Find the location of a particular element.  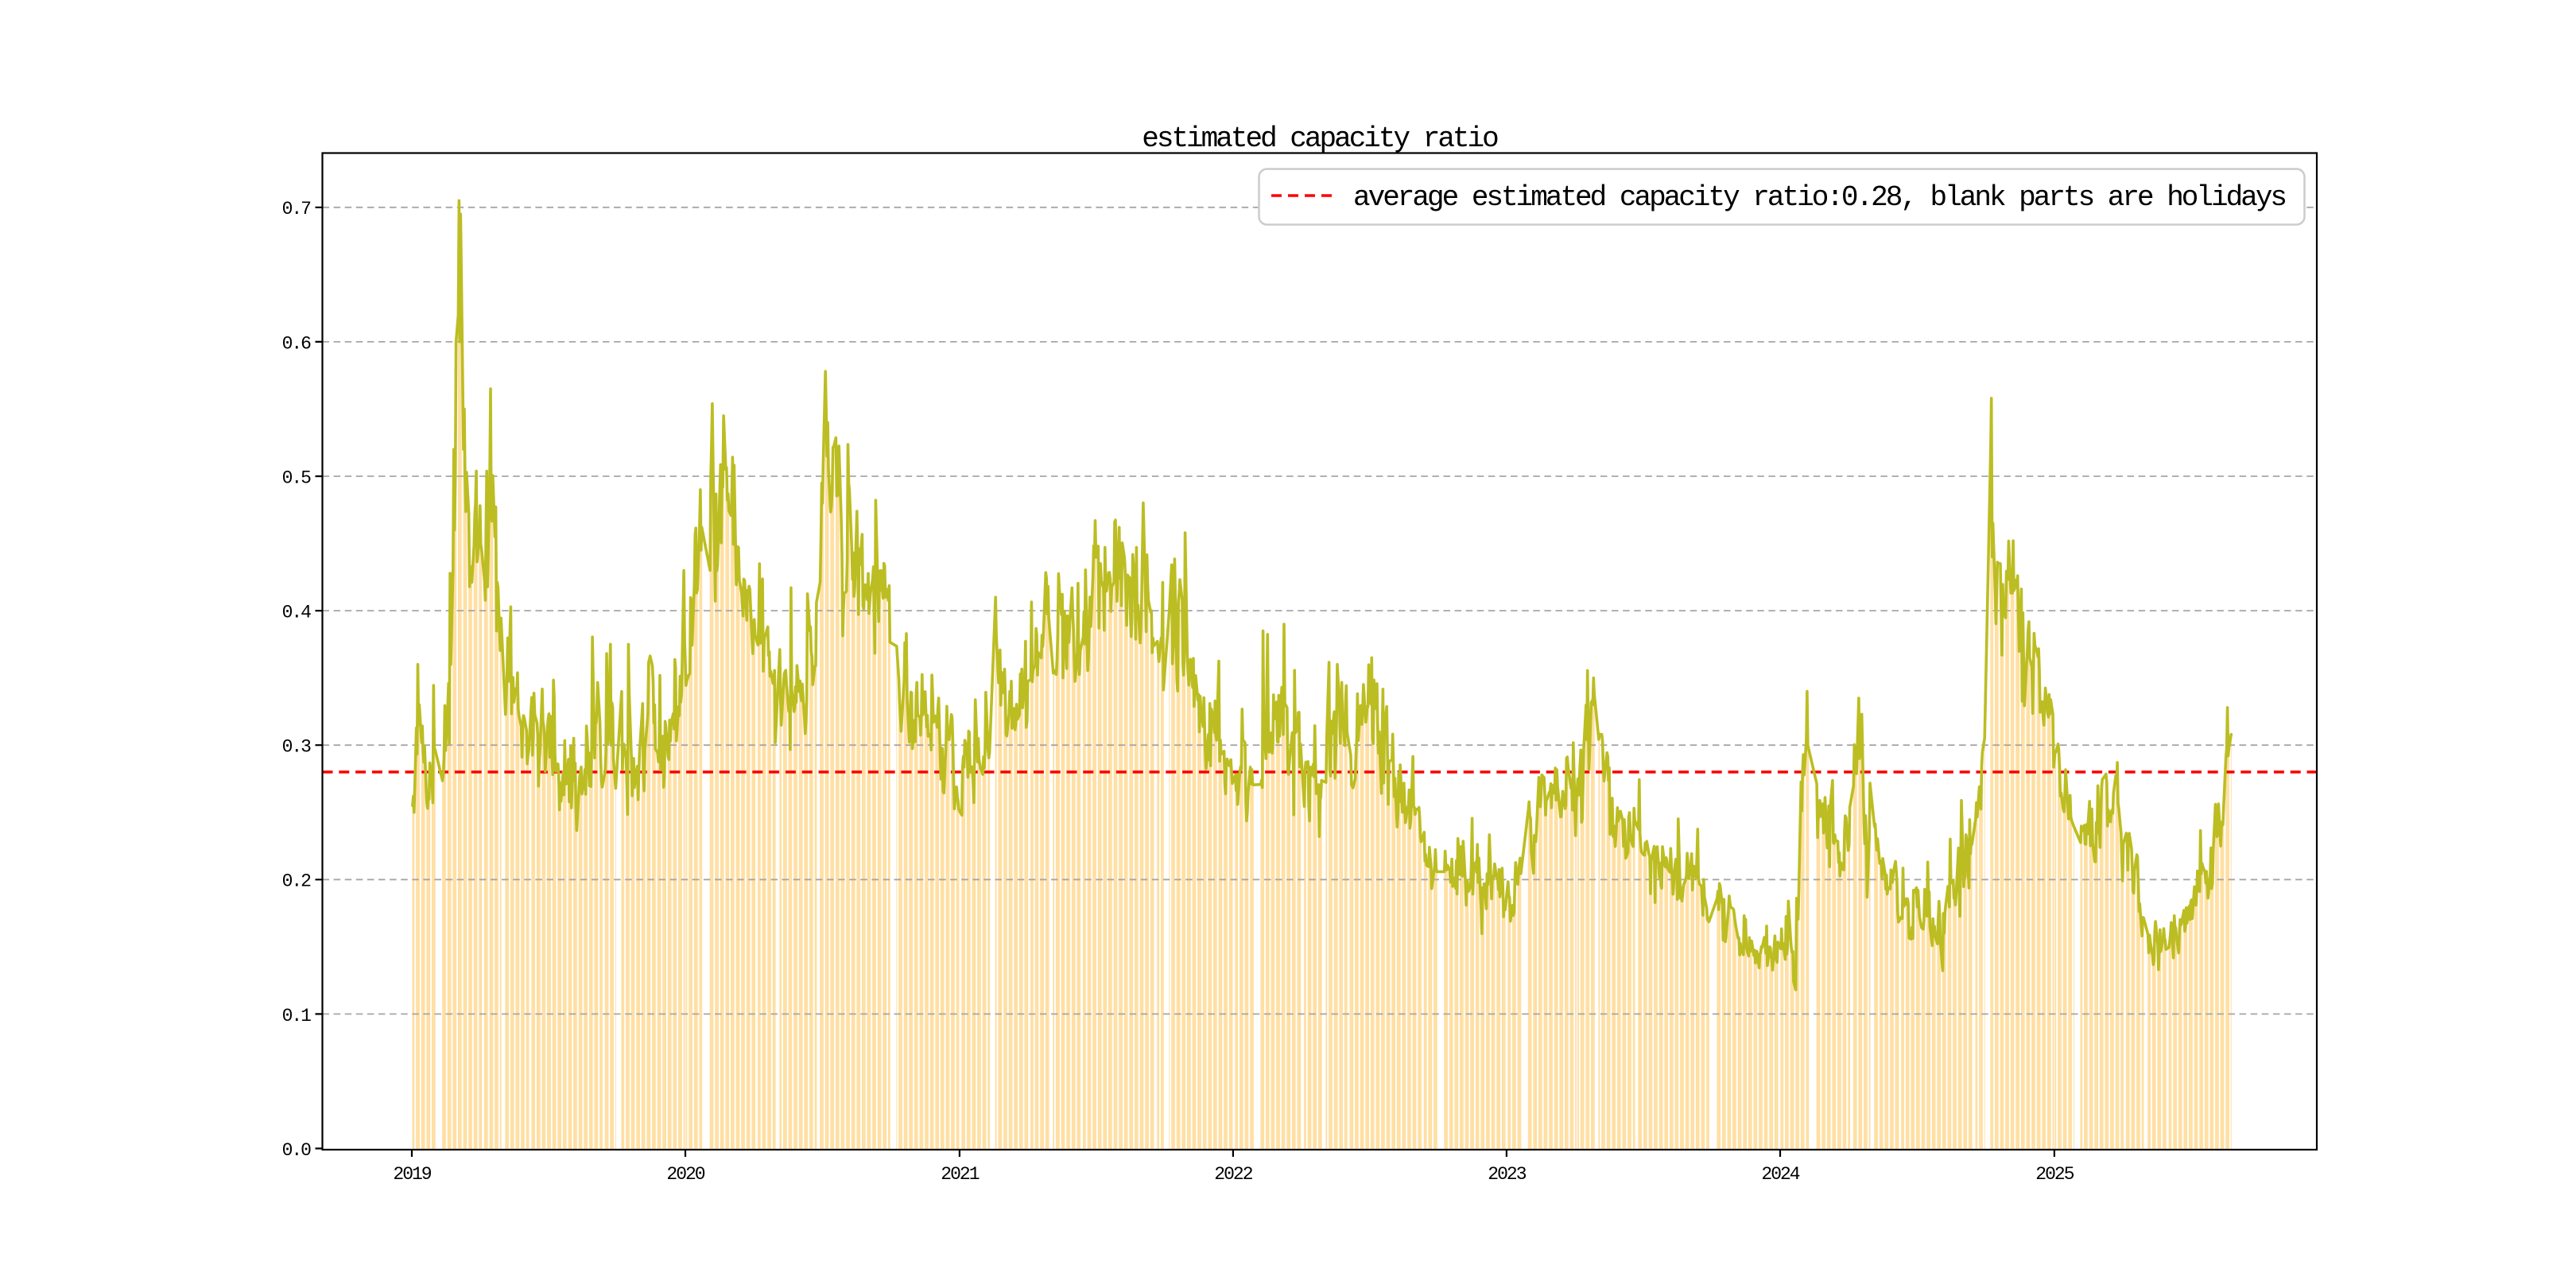

svg-text: 0.4 is located at coordinates (297, 613).